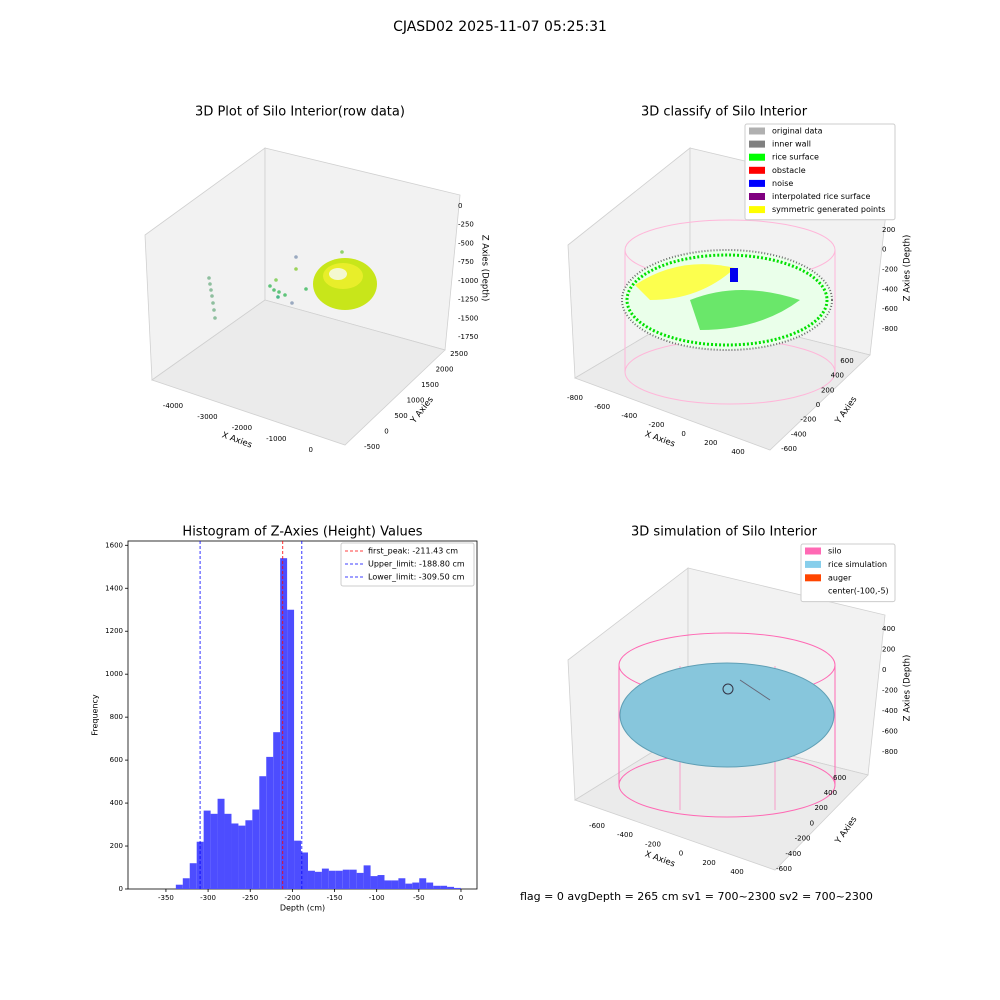  Describe the element at coordinates (839, 778) in the screenshot. I see `y-tick-label: 600` at that location.